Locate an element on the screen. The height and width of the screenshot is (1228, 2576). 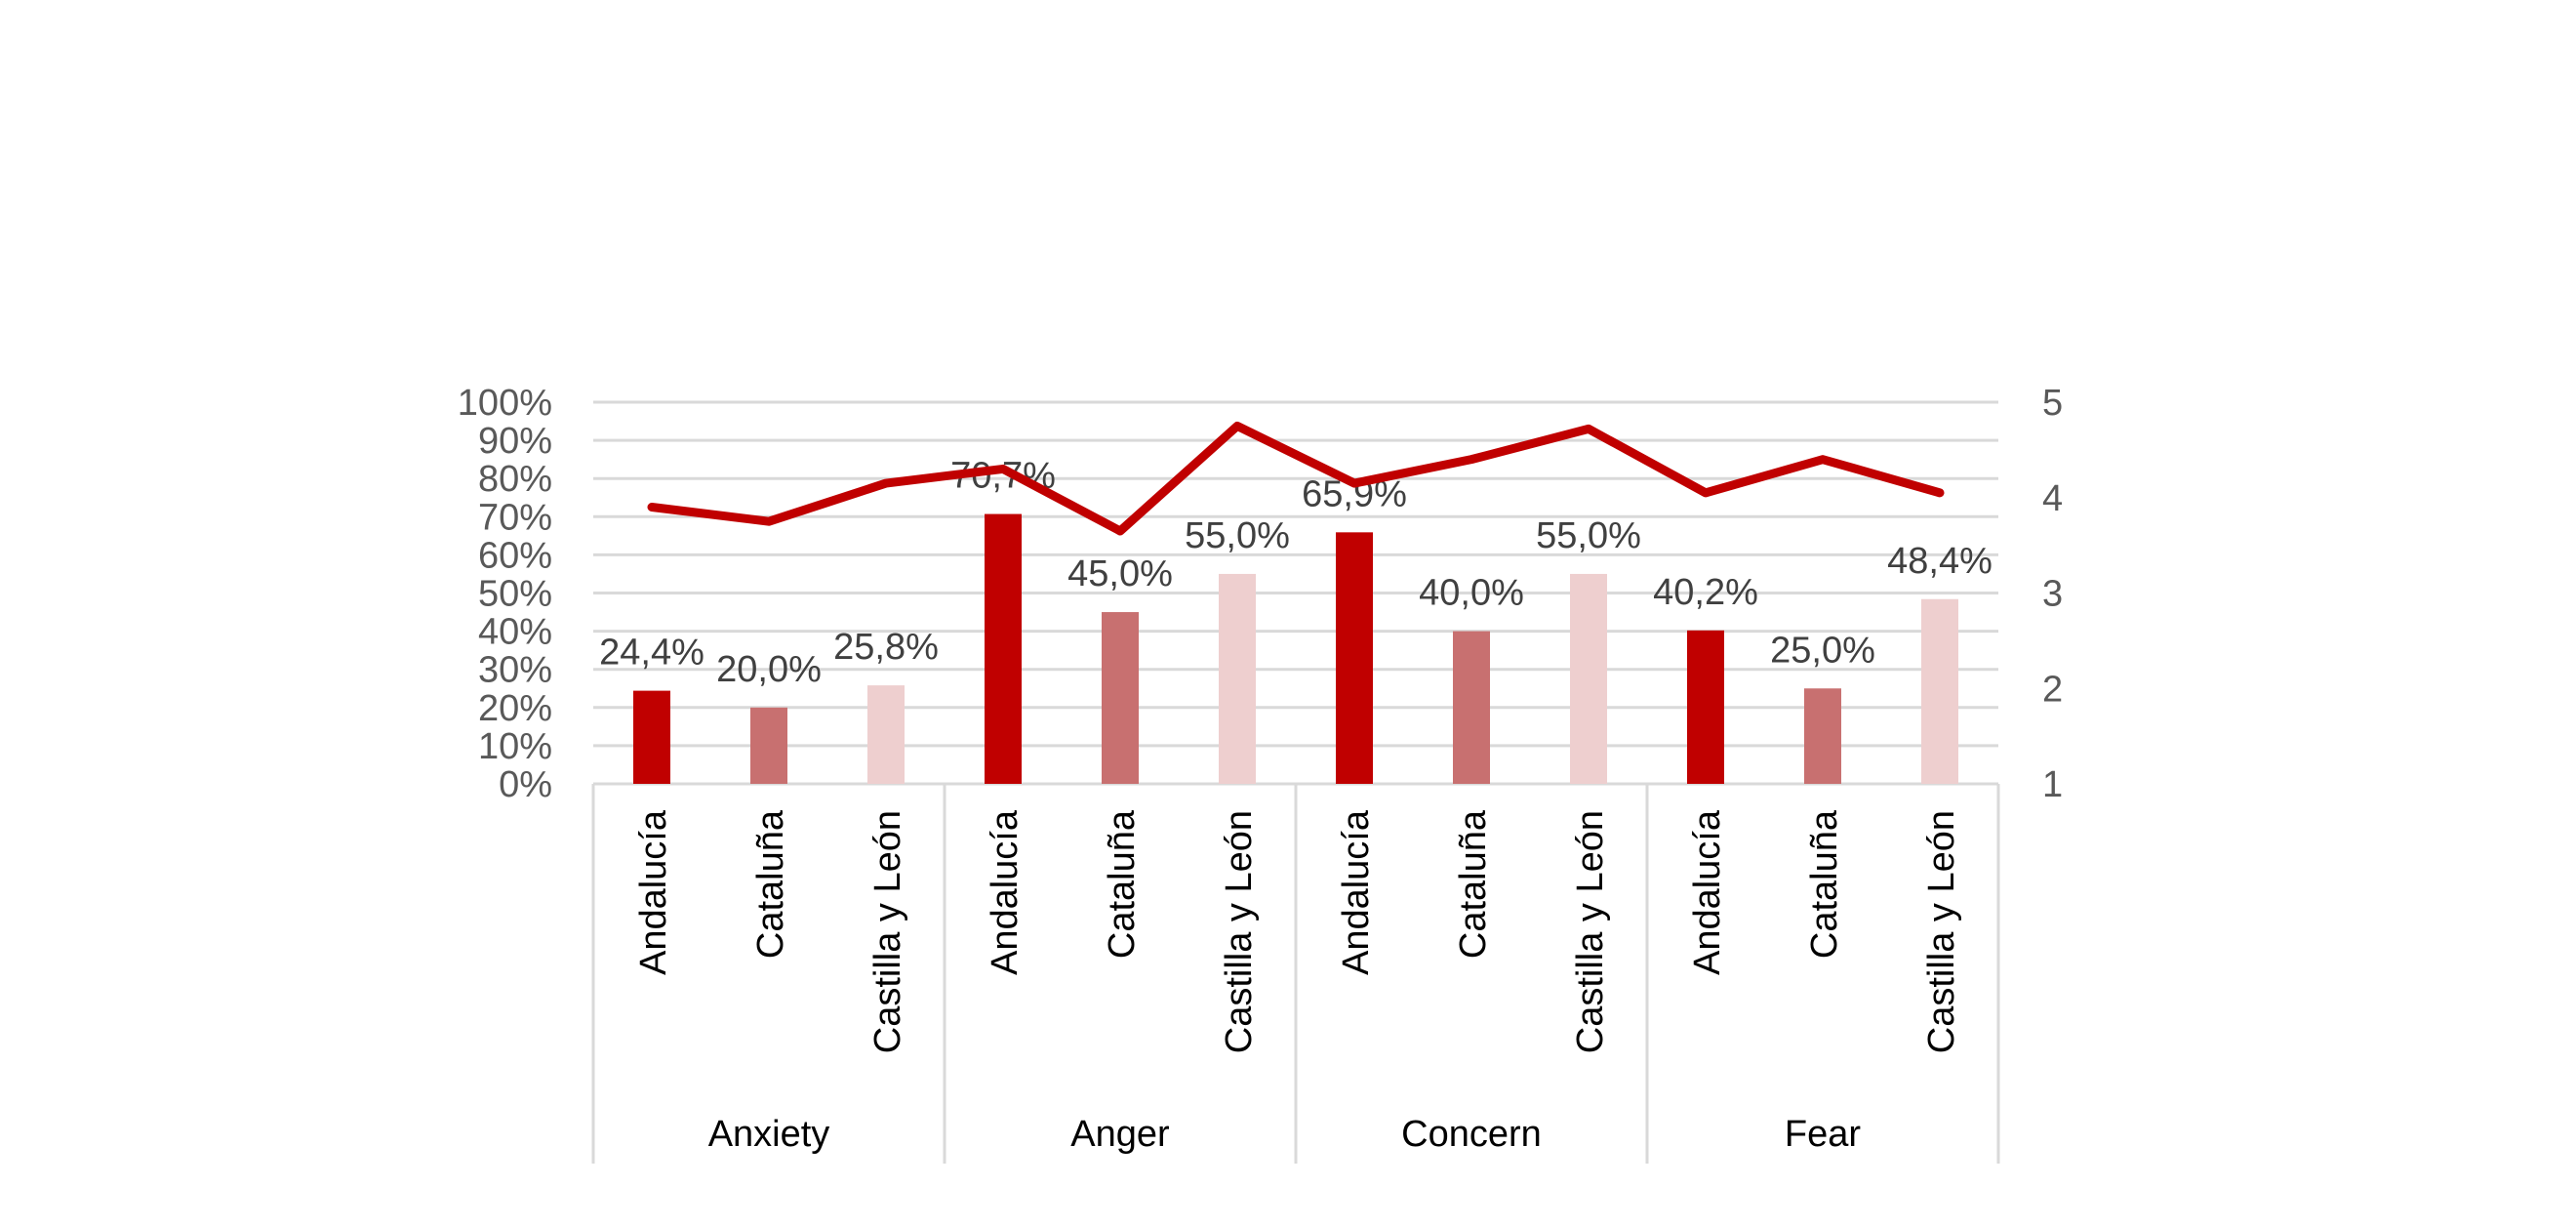
bar-data-label: 25,0% is located at coordinates (1822, 650).